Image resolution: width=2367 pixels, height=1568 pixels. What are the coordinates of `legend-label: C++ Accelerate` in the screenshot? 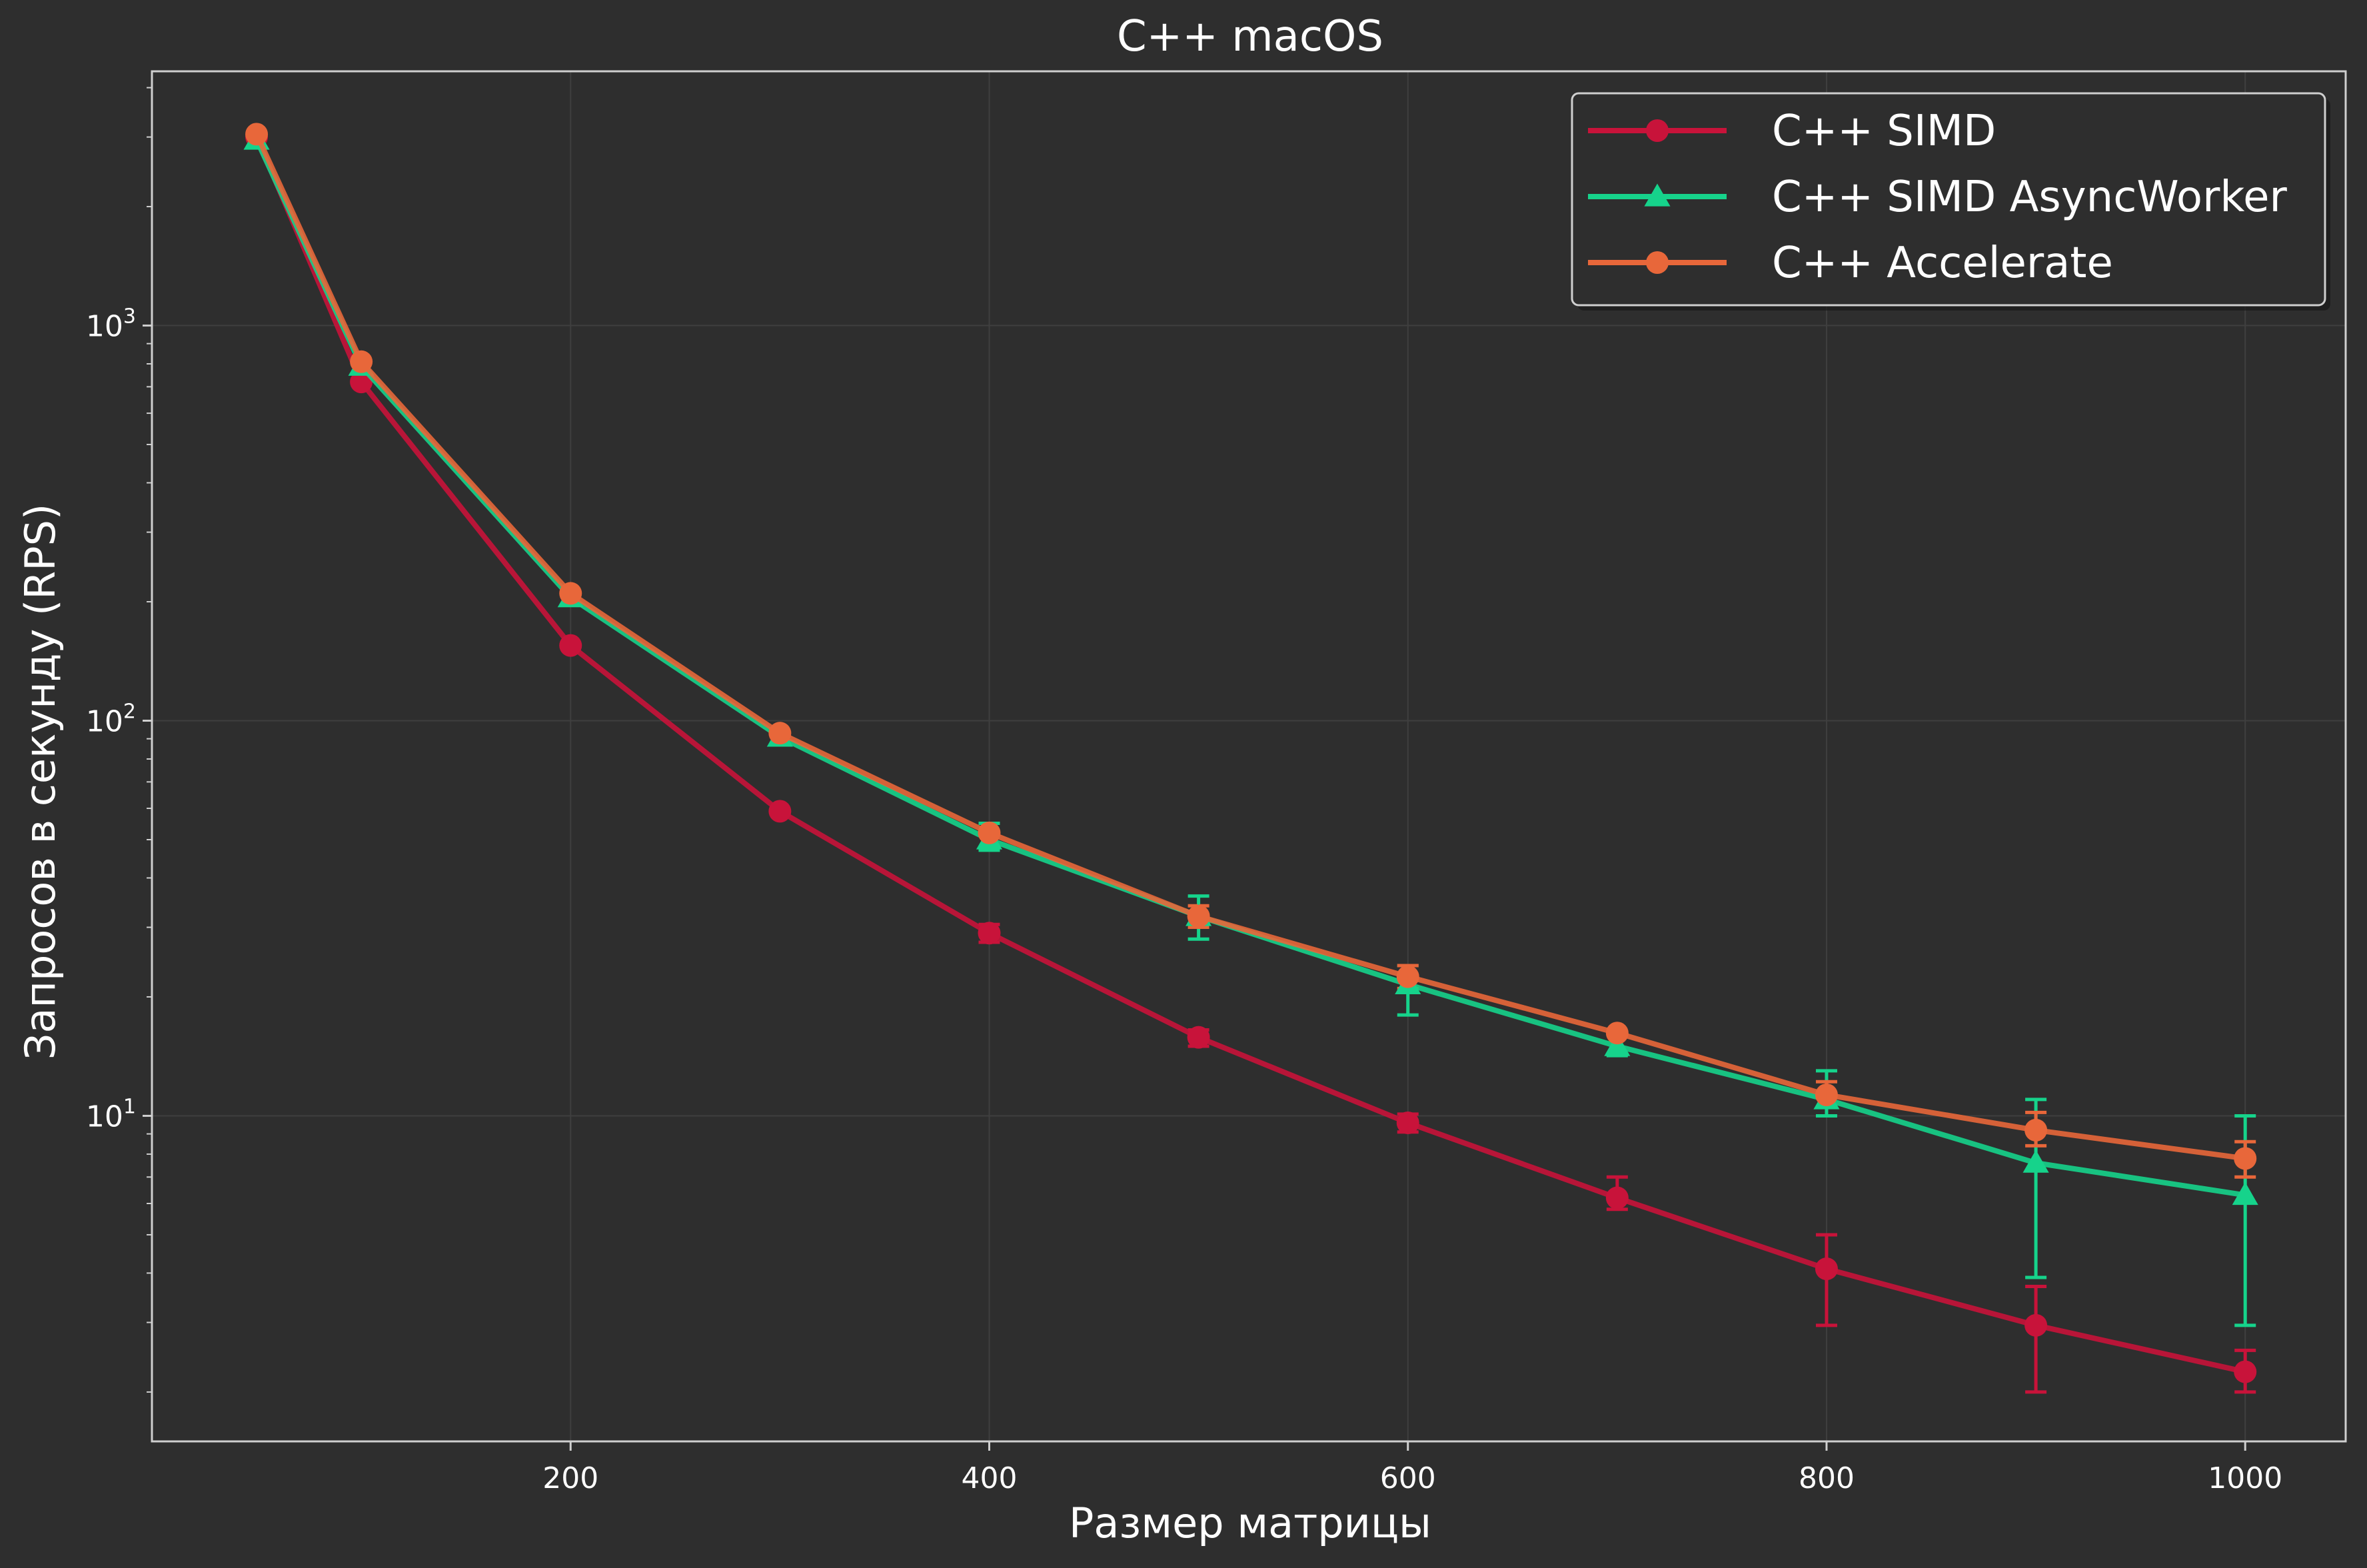 It's located at (1942, 263).